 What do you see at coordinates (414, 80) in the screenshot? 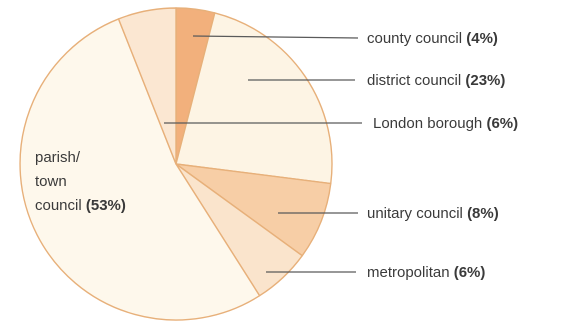
I see `label-district-name: district council` at bounding box center [414, 80].